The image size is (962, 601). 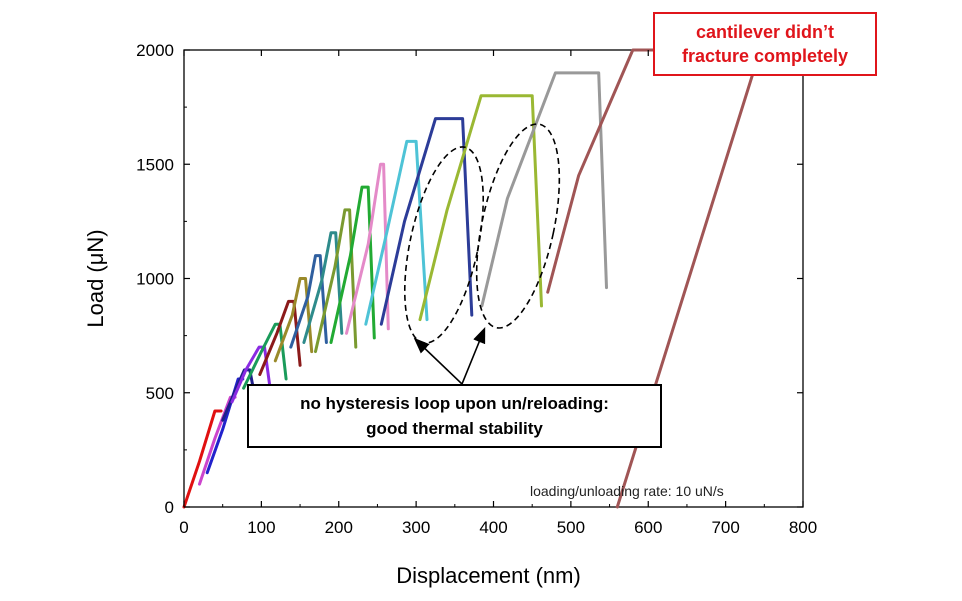 I want to click on x-tick-label: 500, so click(x=571, y=527).